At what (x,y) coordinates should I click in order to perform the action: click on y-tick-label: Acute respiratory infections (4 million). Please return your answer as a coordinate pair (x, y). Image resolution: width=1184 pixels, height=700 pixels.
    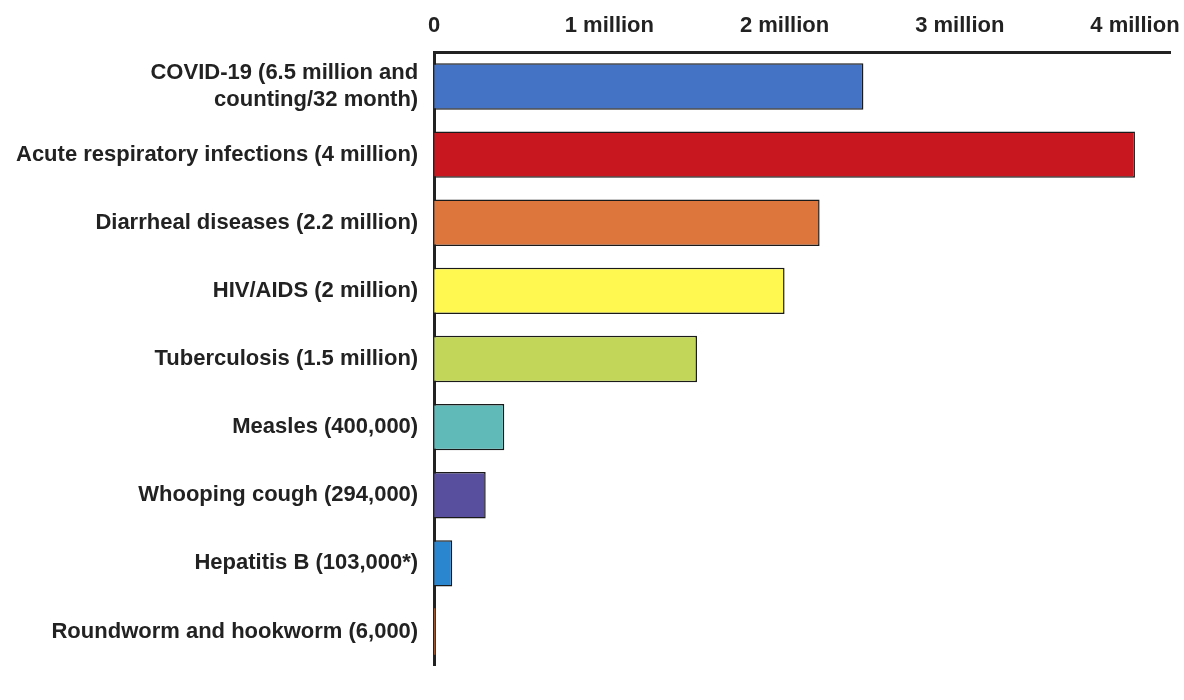
    Looking at the image, I should click on (217, 153).